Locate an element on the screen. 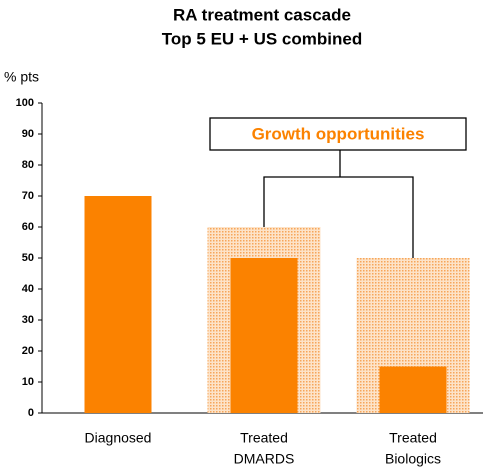  annotation: Growth opportunities is located at coordinates (338, 133).